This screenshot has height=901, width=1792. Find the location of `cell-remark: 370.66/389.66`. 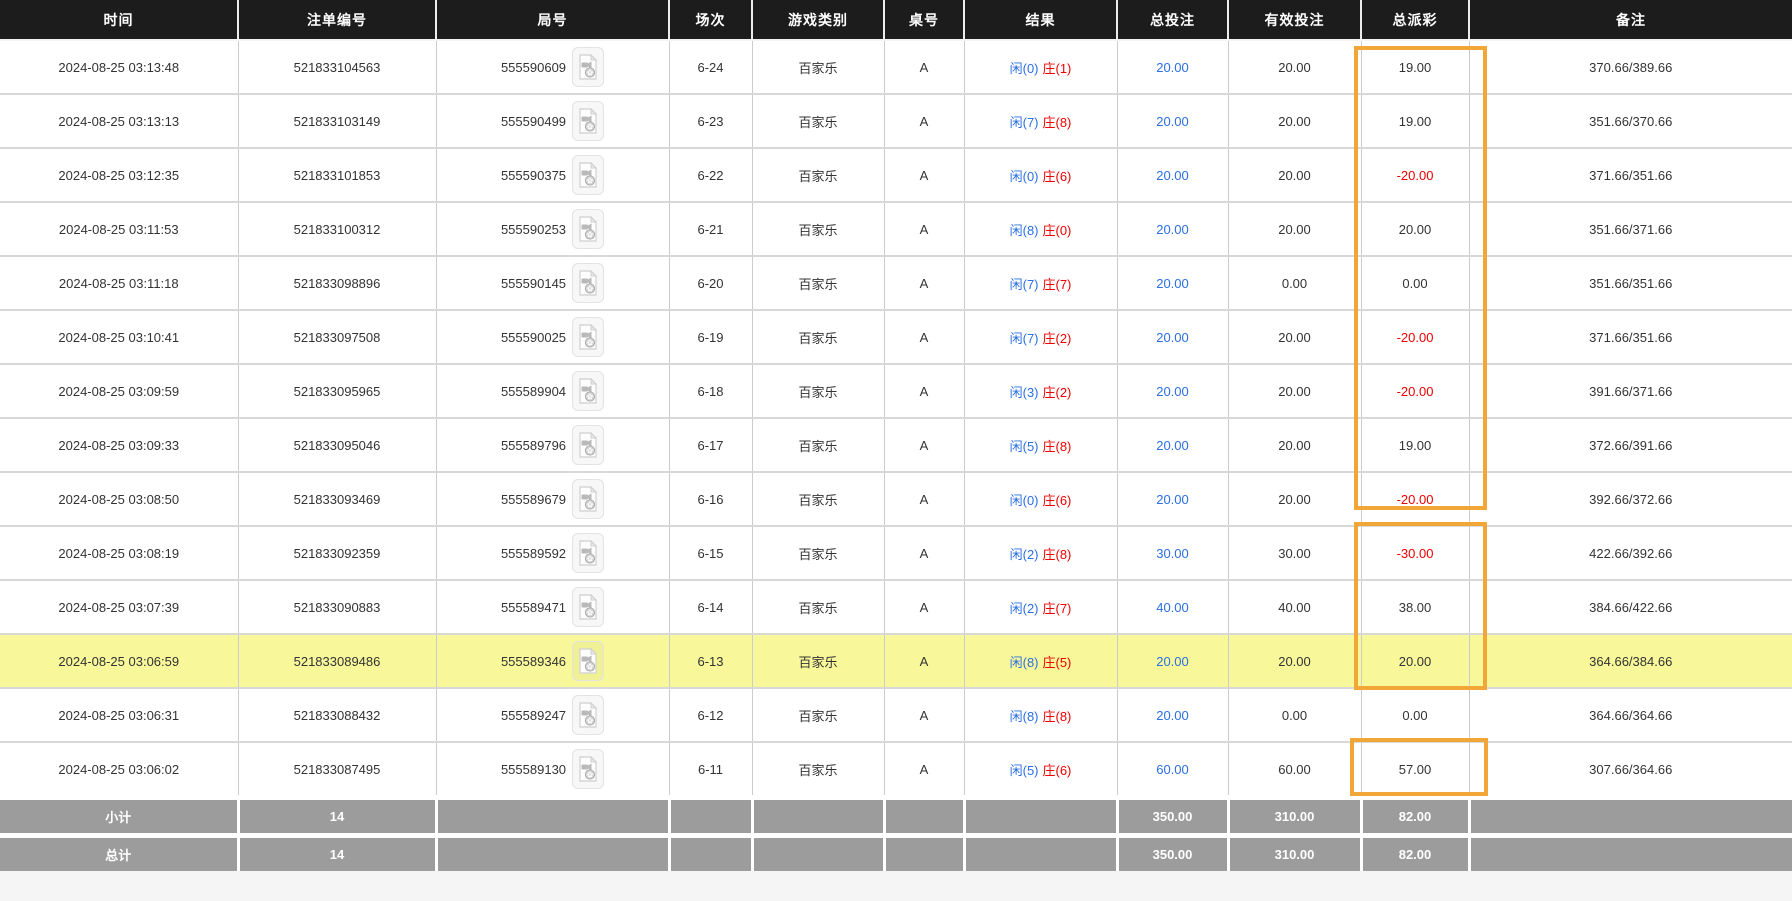

cell-remark: 370.66/389.66 is located at coordinates (1630, 67).